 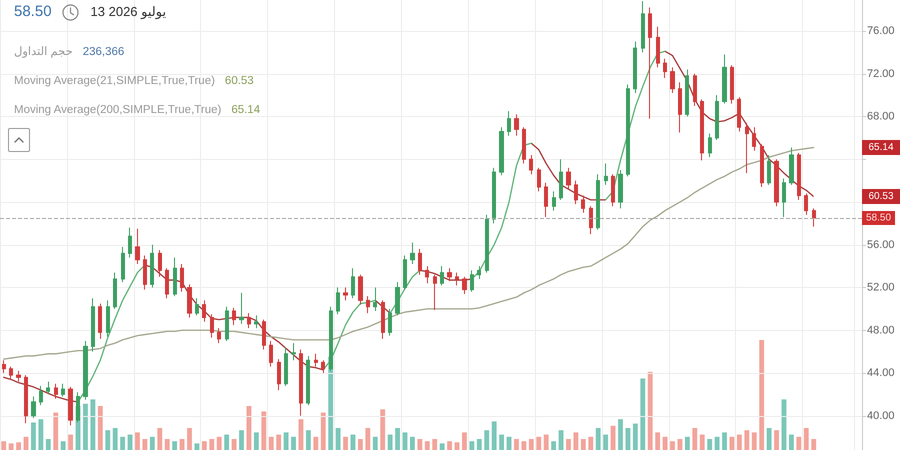 I want to click on y-tick-label: 56.00, so click(x=881, y=244).